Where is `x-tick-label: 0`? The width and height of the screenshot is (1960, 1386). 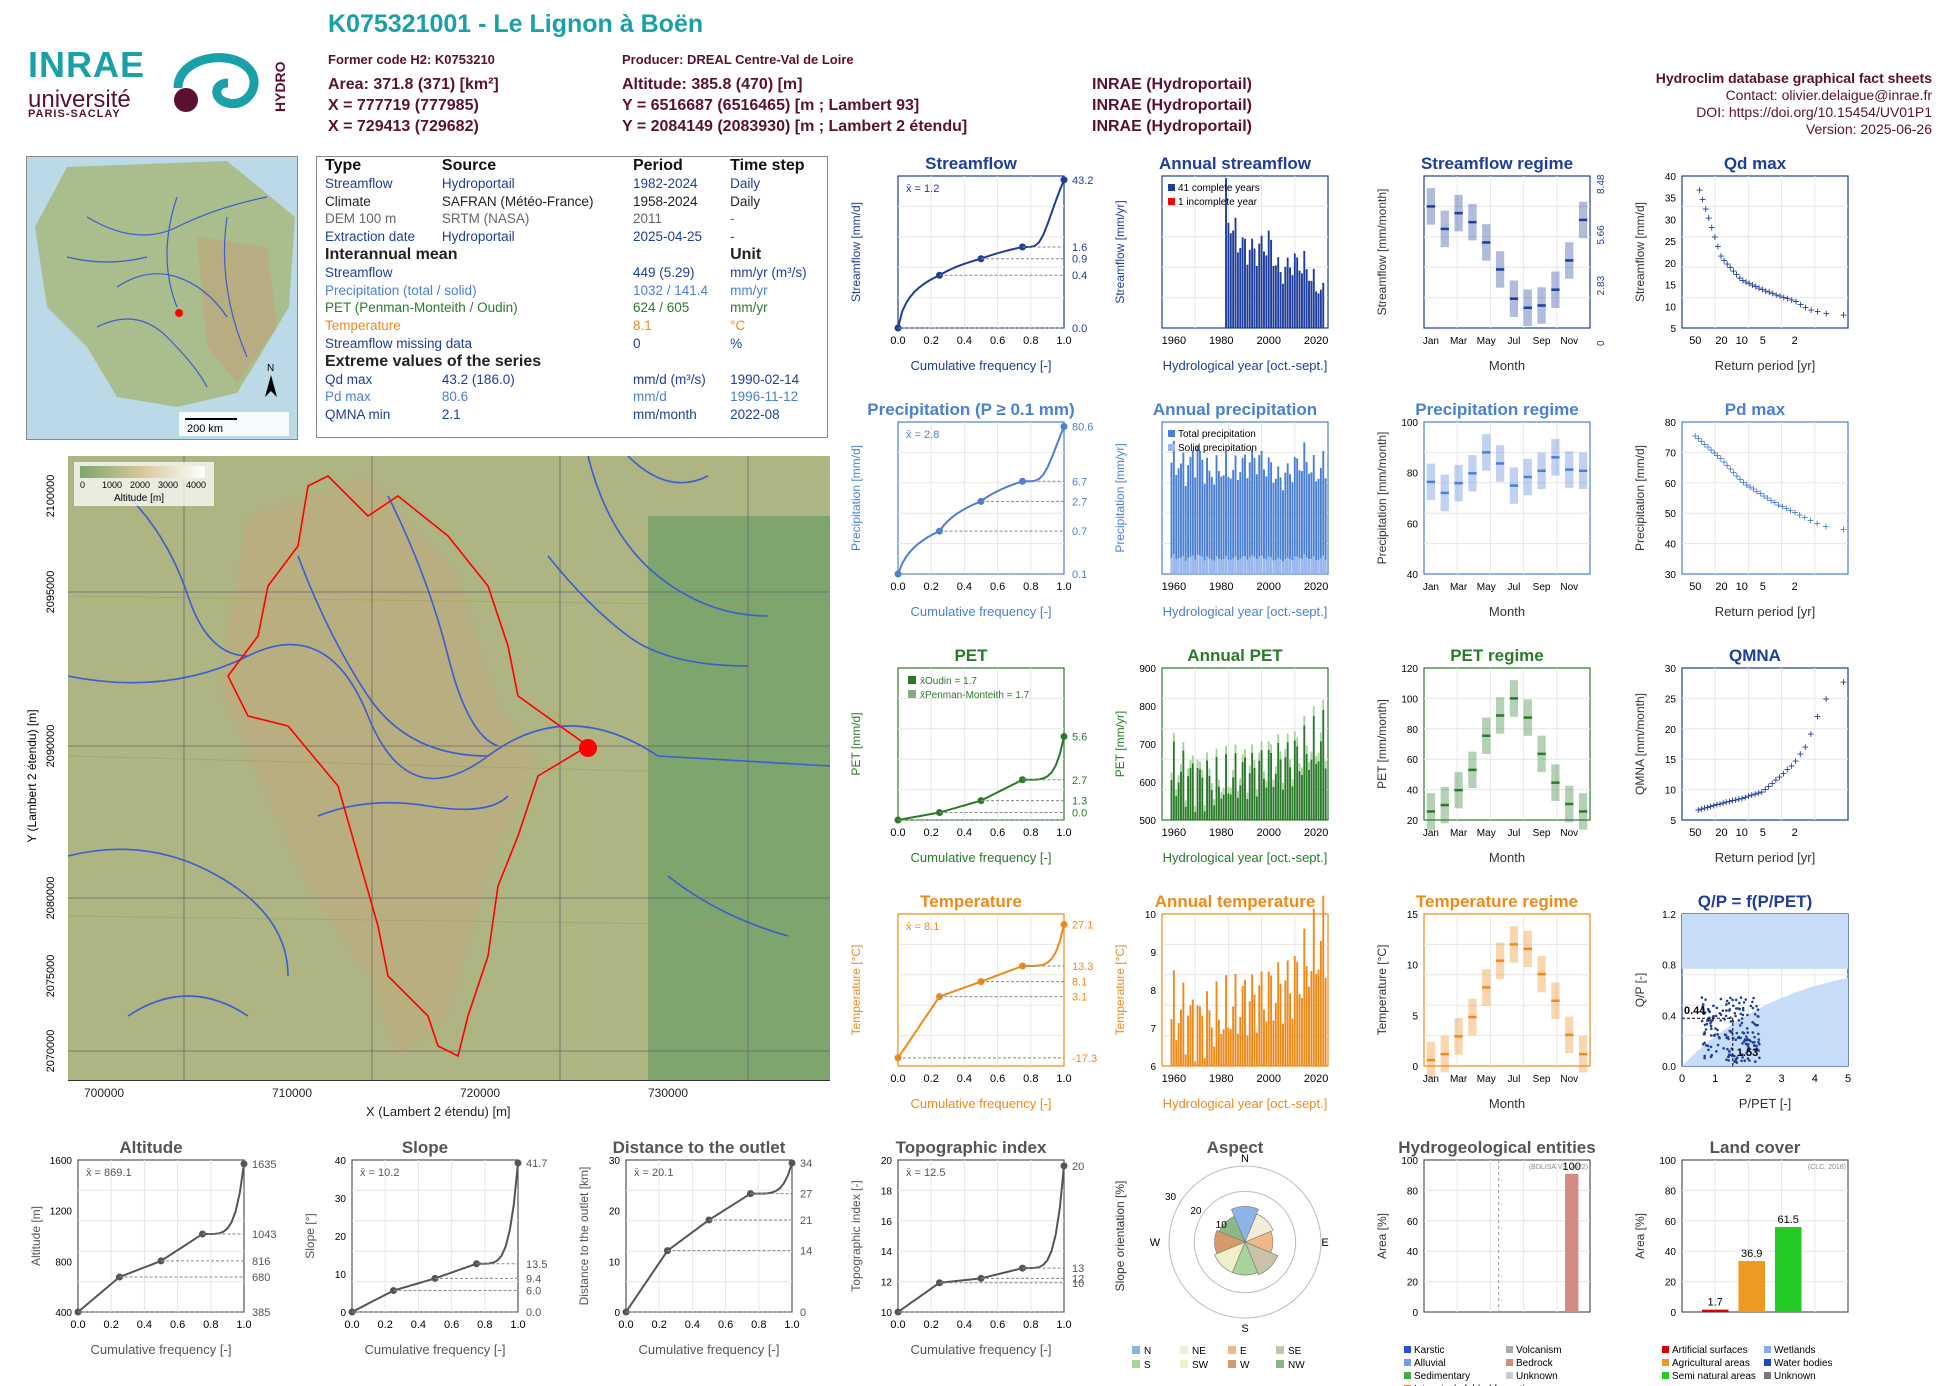 x-tick-label: 0 is located at coordinates (1682, 1079).